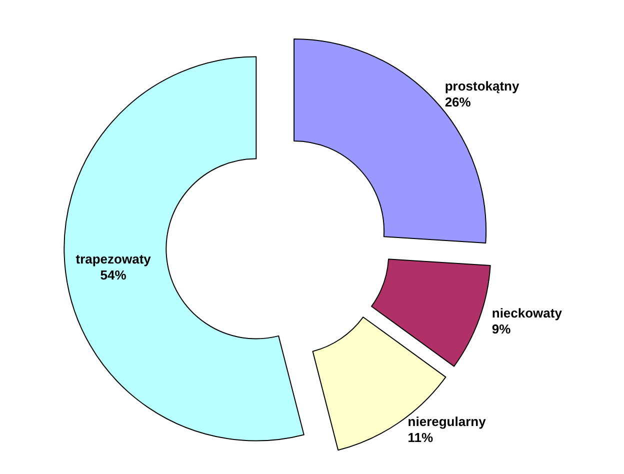 Image resolution: width=624 pixels, height=474 pixels. Describe the element at coordinates (421, 438) in the screenshot. I see `data-label: 11%` at that location.